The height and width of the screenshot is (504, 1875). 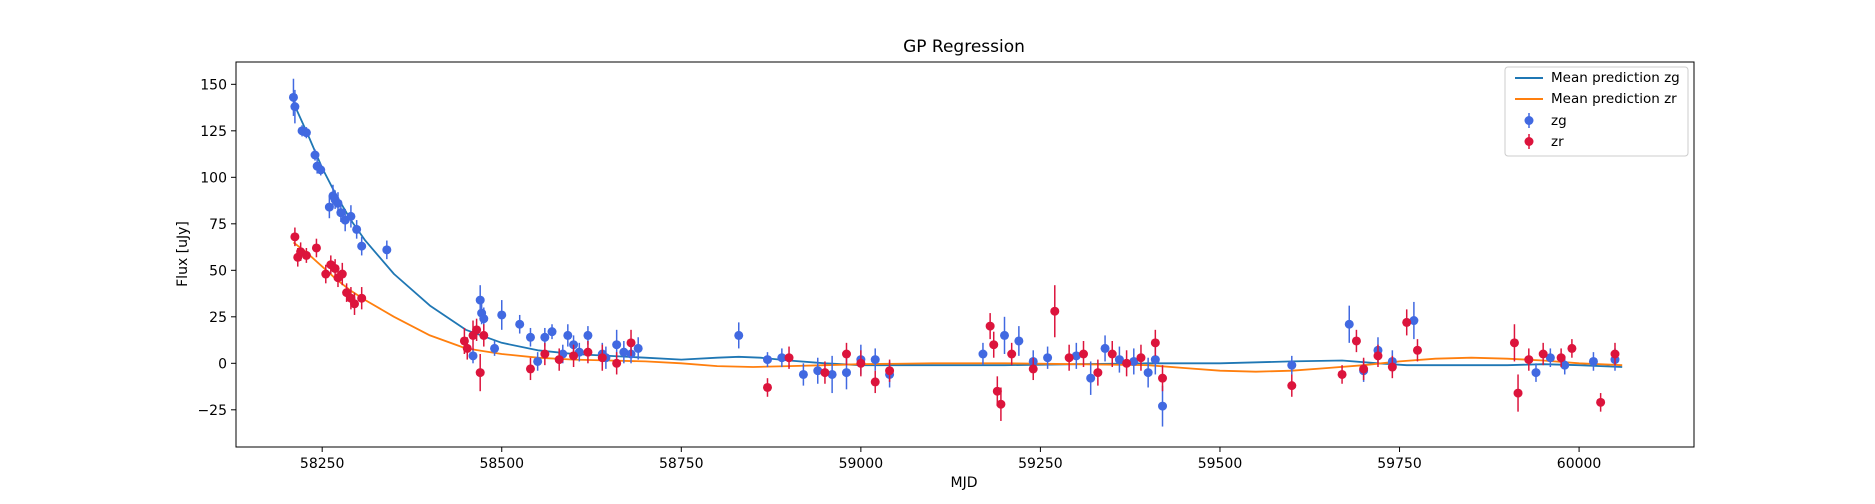 I want to click on y-tick-label: −25, so click(x=212, y=411).